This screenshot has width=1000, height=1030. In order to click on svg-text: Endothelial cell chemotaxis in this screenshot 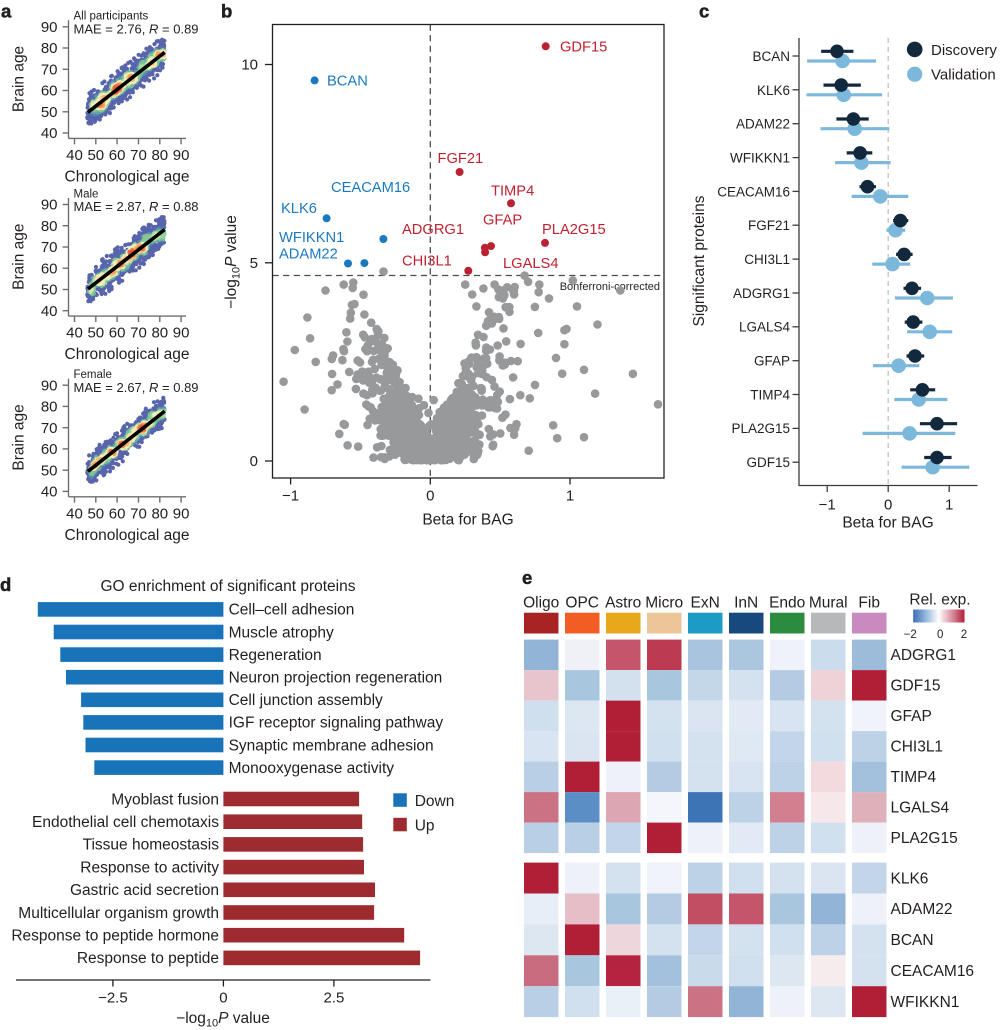, I will do `click(125, 822)`.